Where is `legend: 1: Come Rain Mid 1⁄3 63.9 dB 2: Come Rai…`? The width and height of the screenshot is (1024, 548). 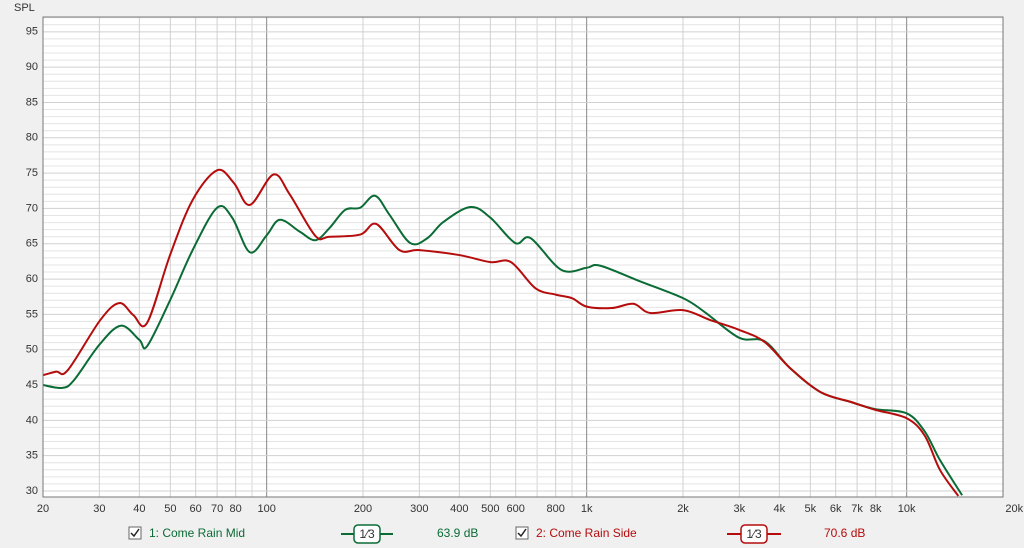
legend: 1: Come Rain Mid 1⁄3 63.9 dB 2: Come Rai… is located at coordinates (496, 534).